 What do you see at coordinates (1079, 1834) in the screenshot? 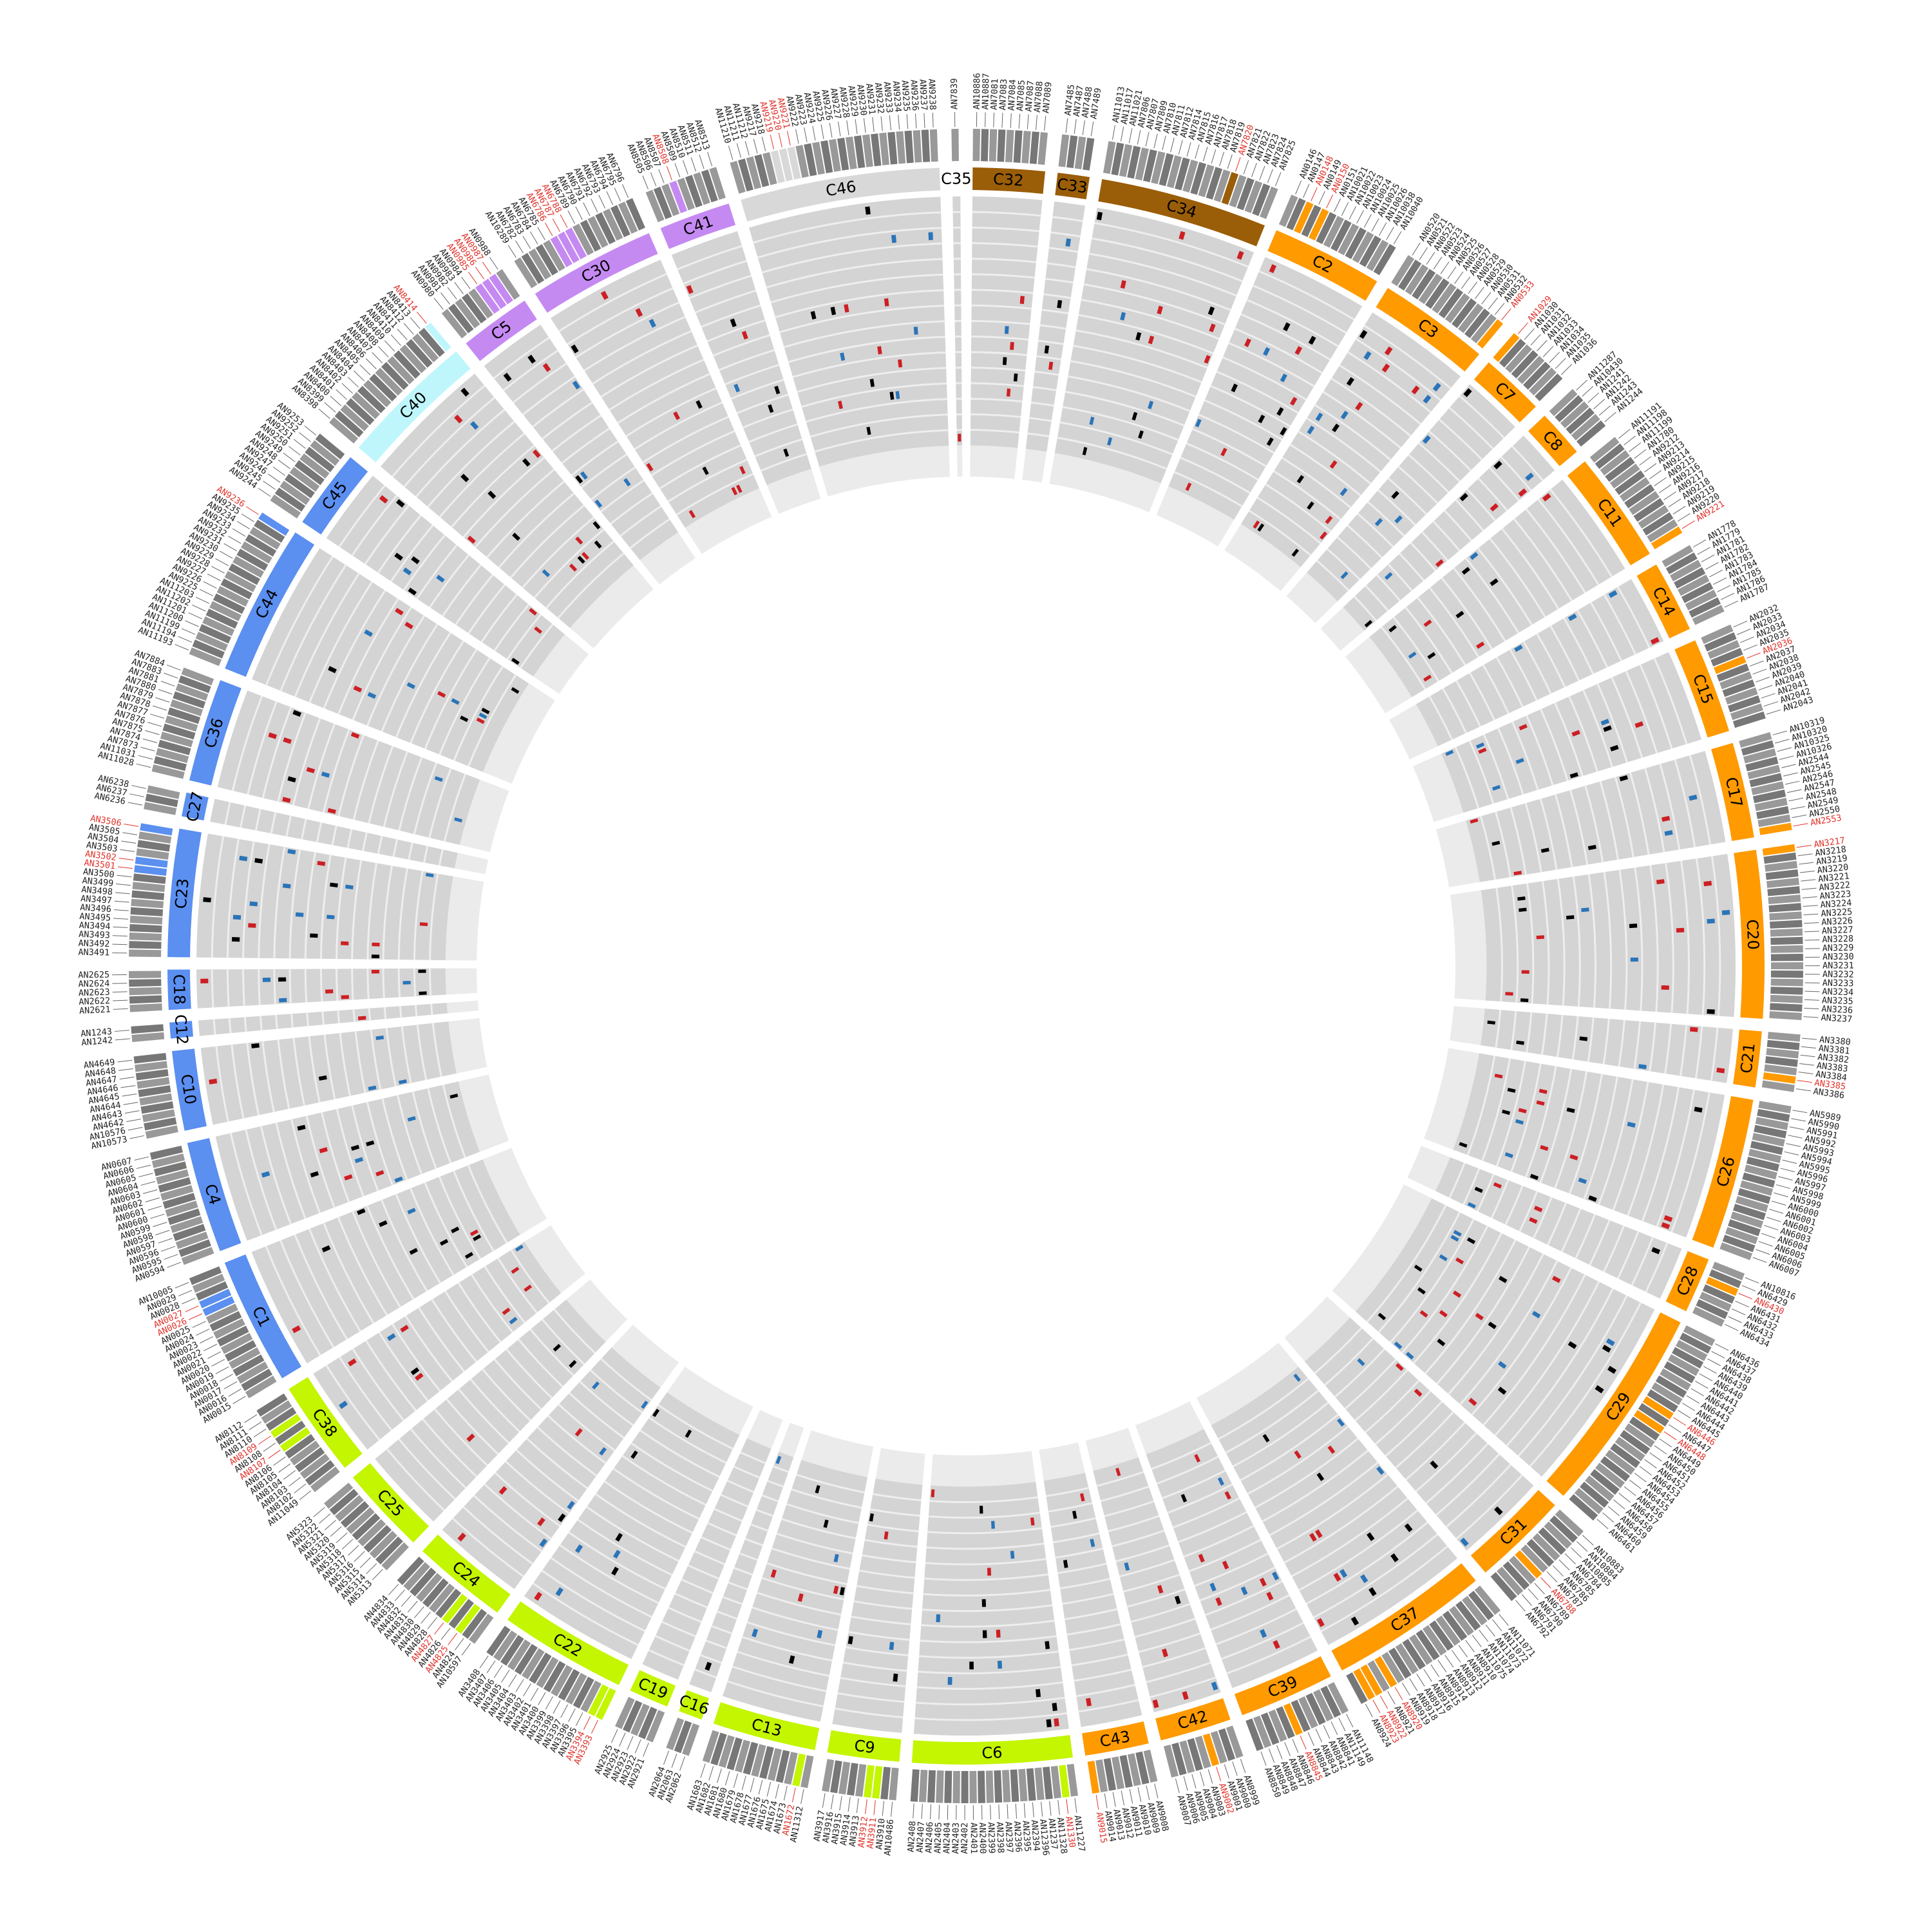
I see `gene-label: AN11227` at bounding box center [1079, 1834].